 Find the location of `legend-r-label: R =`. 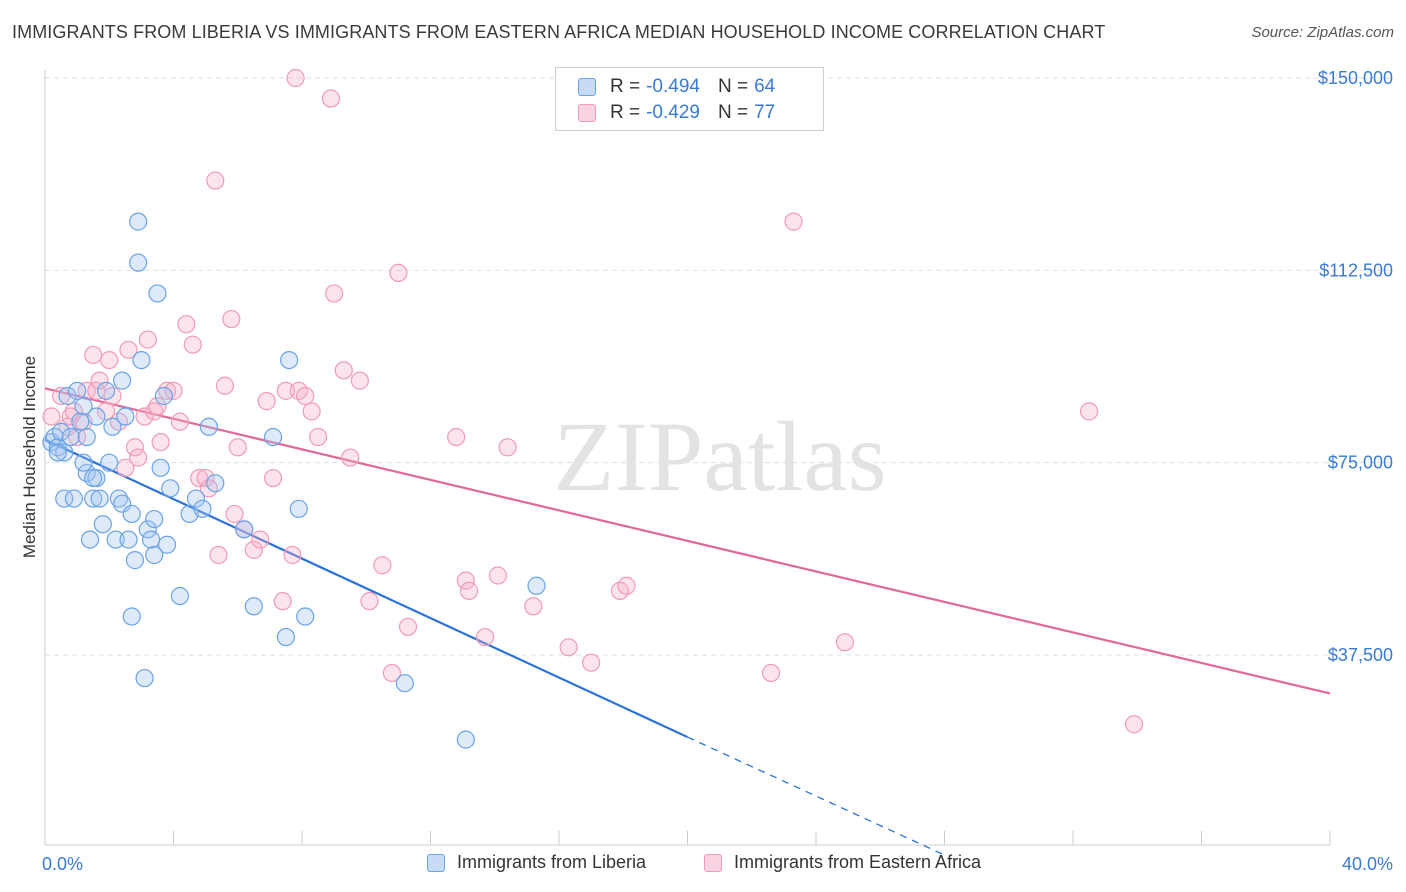

legend-r-label: R = is located at coordinates (625, 86).